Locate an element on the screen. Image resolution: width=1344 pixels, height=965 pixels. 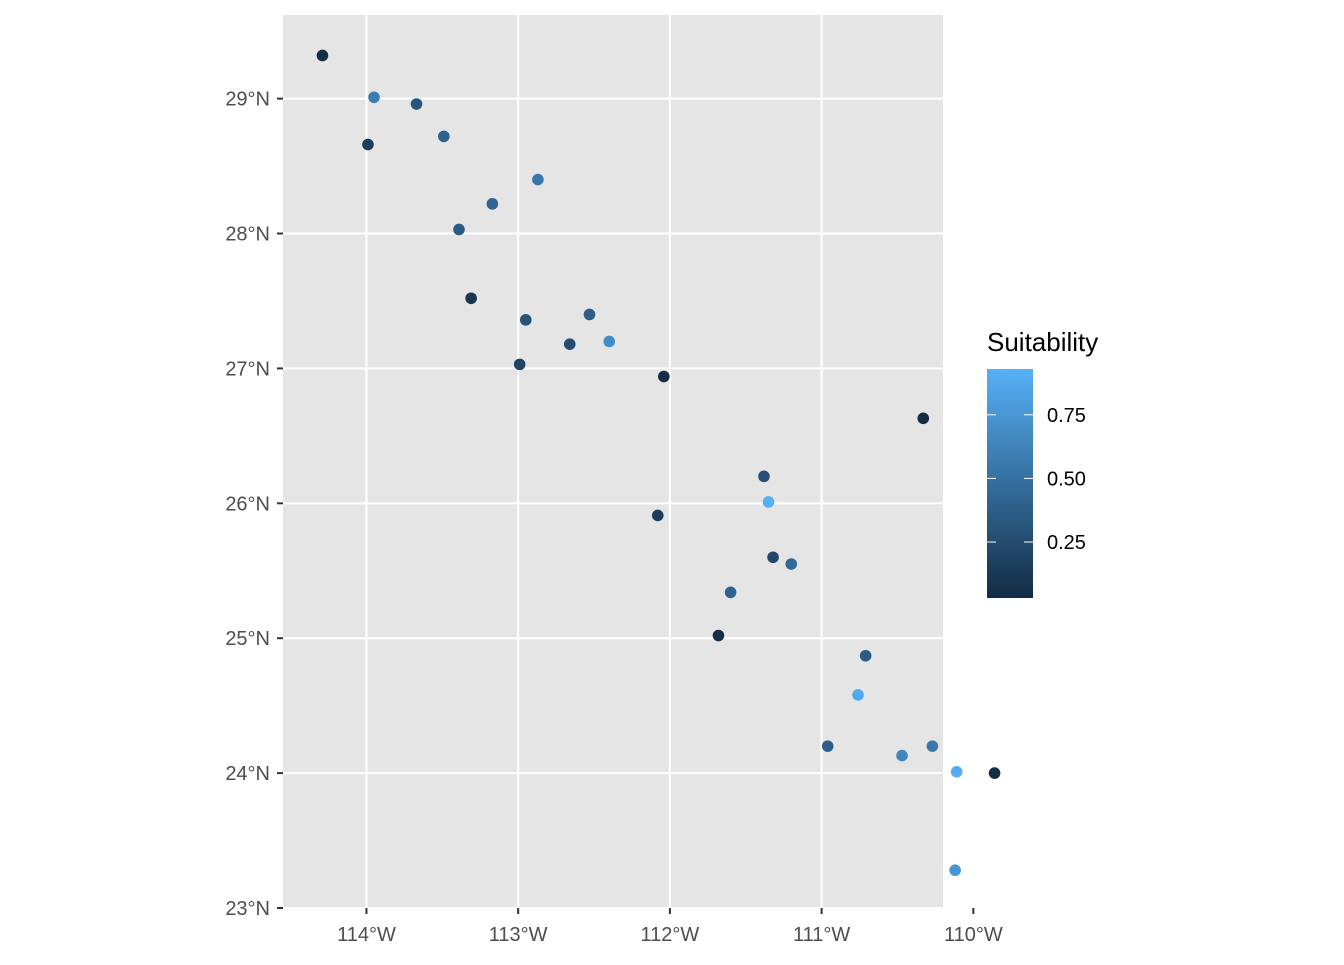
legend-label-0: 0.25 is located at coordinates (1066, 543).